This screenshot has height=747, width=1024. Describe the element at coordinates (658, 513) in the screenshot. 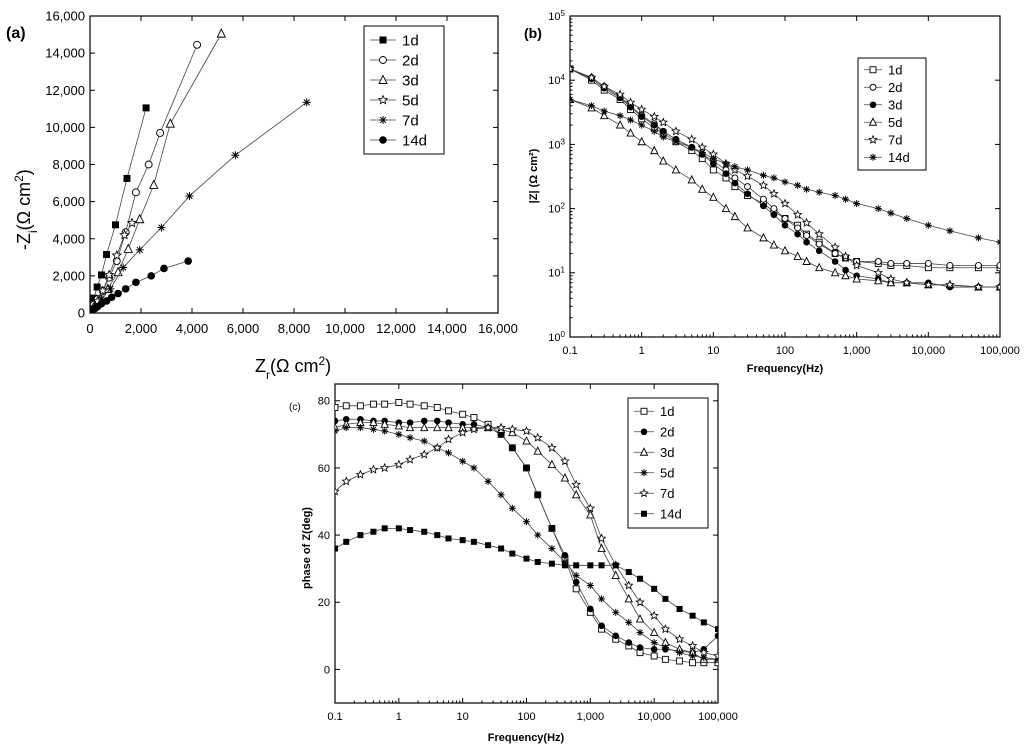

I see `c-legend-entry-14d: 14d` at that location.